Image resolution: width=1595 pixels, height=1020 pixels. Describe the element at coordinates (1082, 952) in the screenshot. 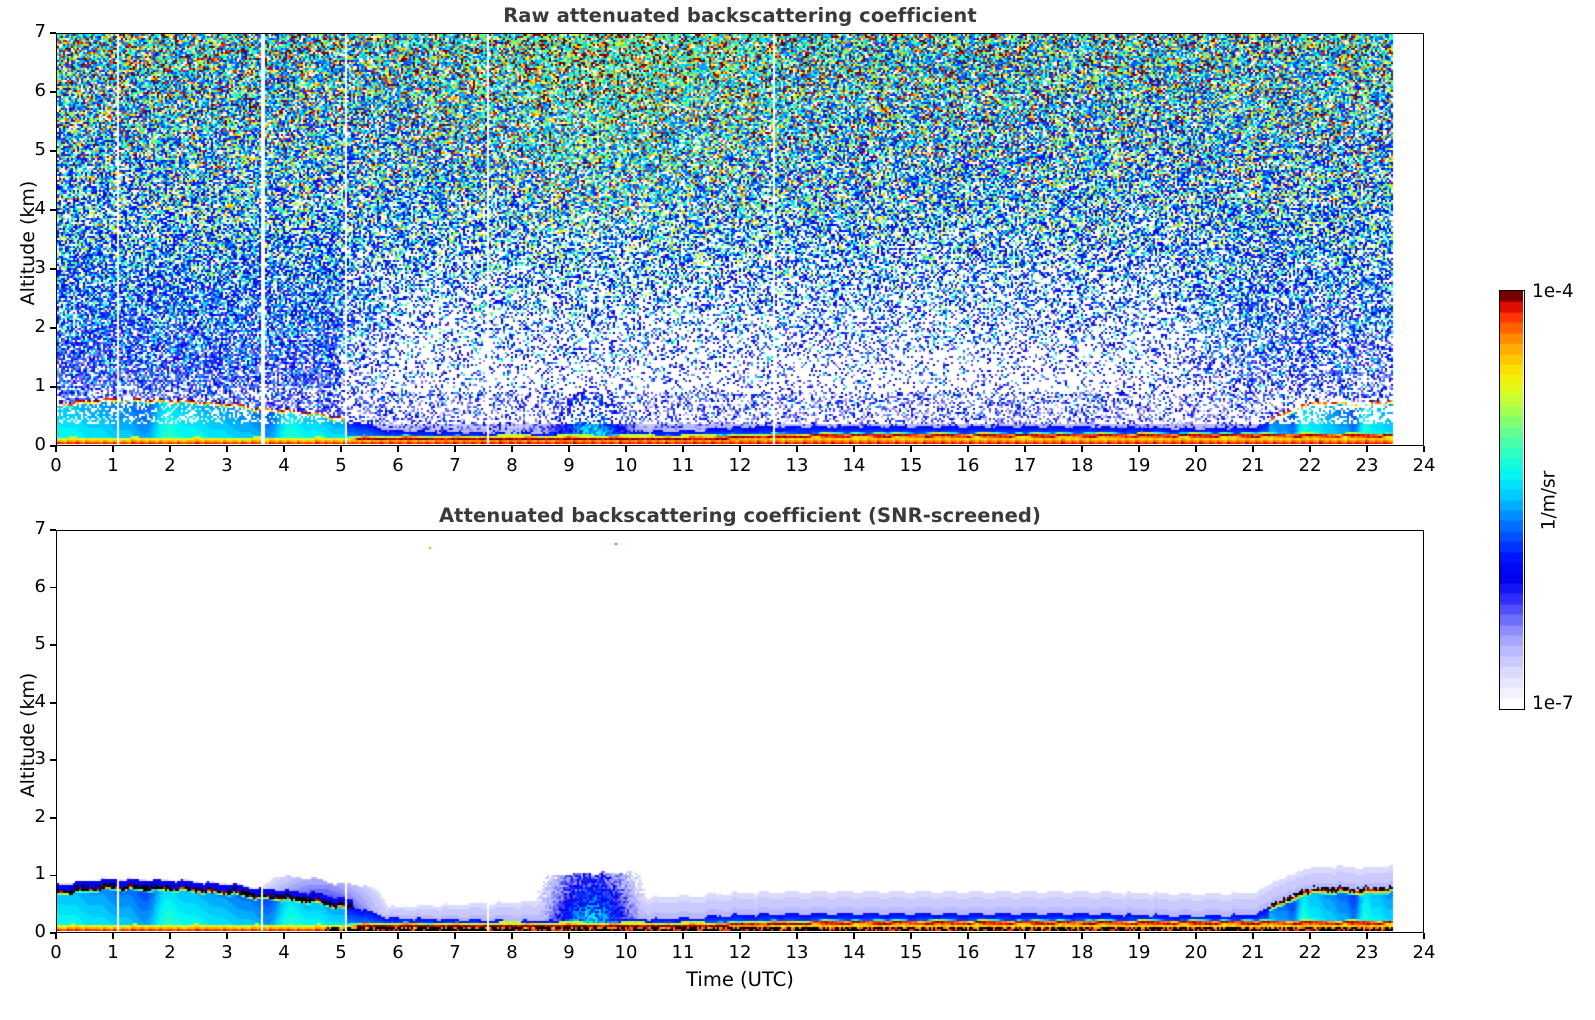

I see `x-tick-label: 18` at that location.